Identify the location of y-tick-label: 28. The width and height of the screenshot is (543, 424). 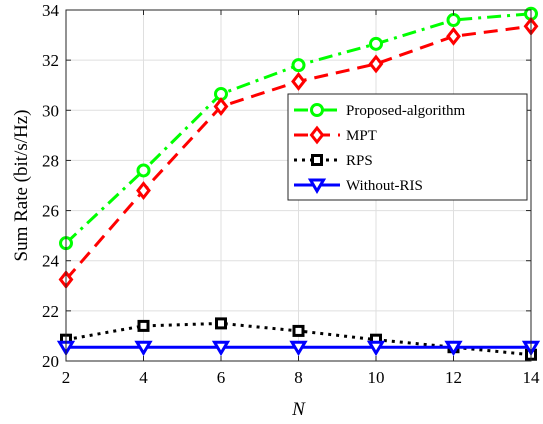
(50, 160).